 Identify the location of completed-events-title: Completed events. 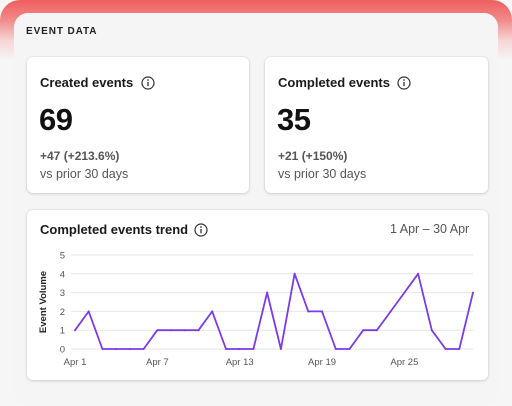
(334, 82).